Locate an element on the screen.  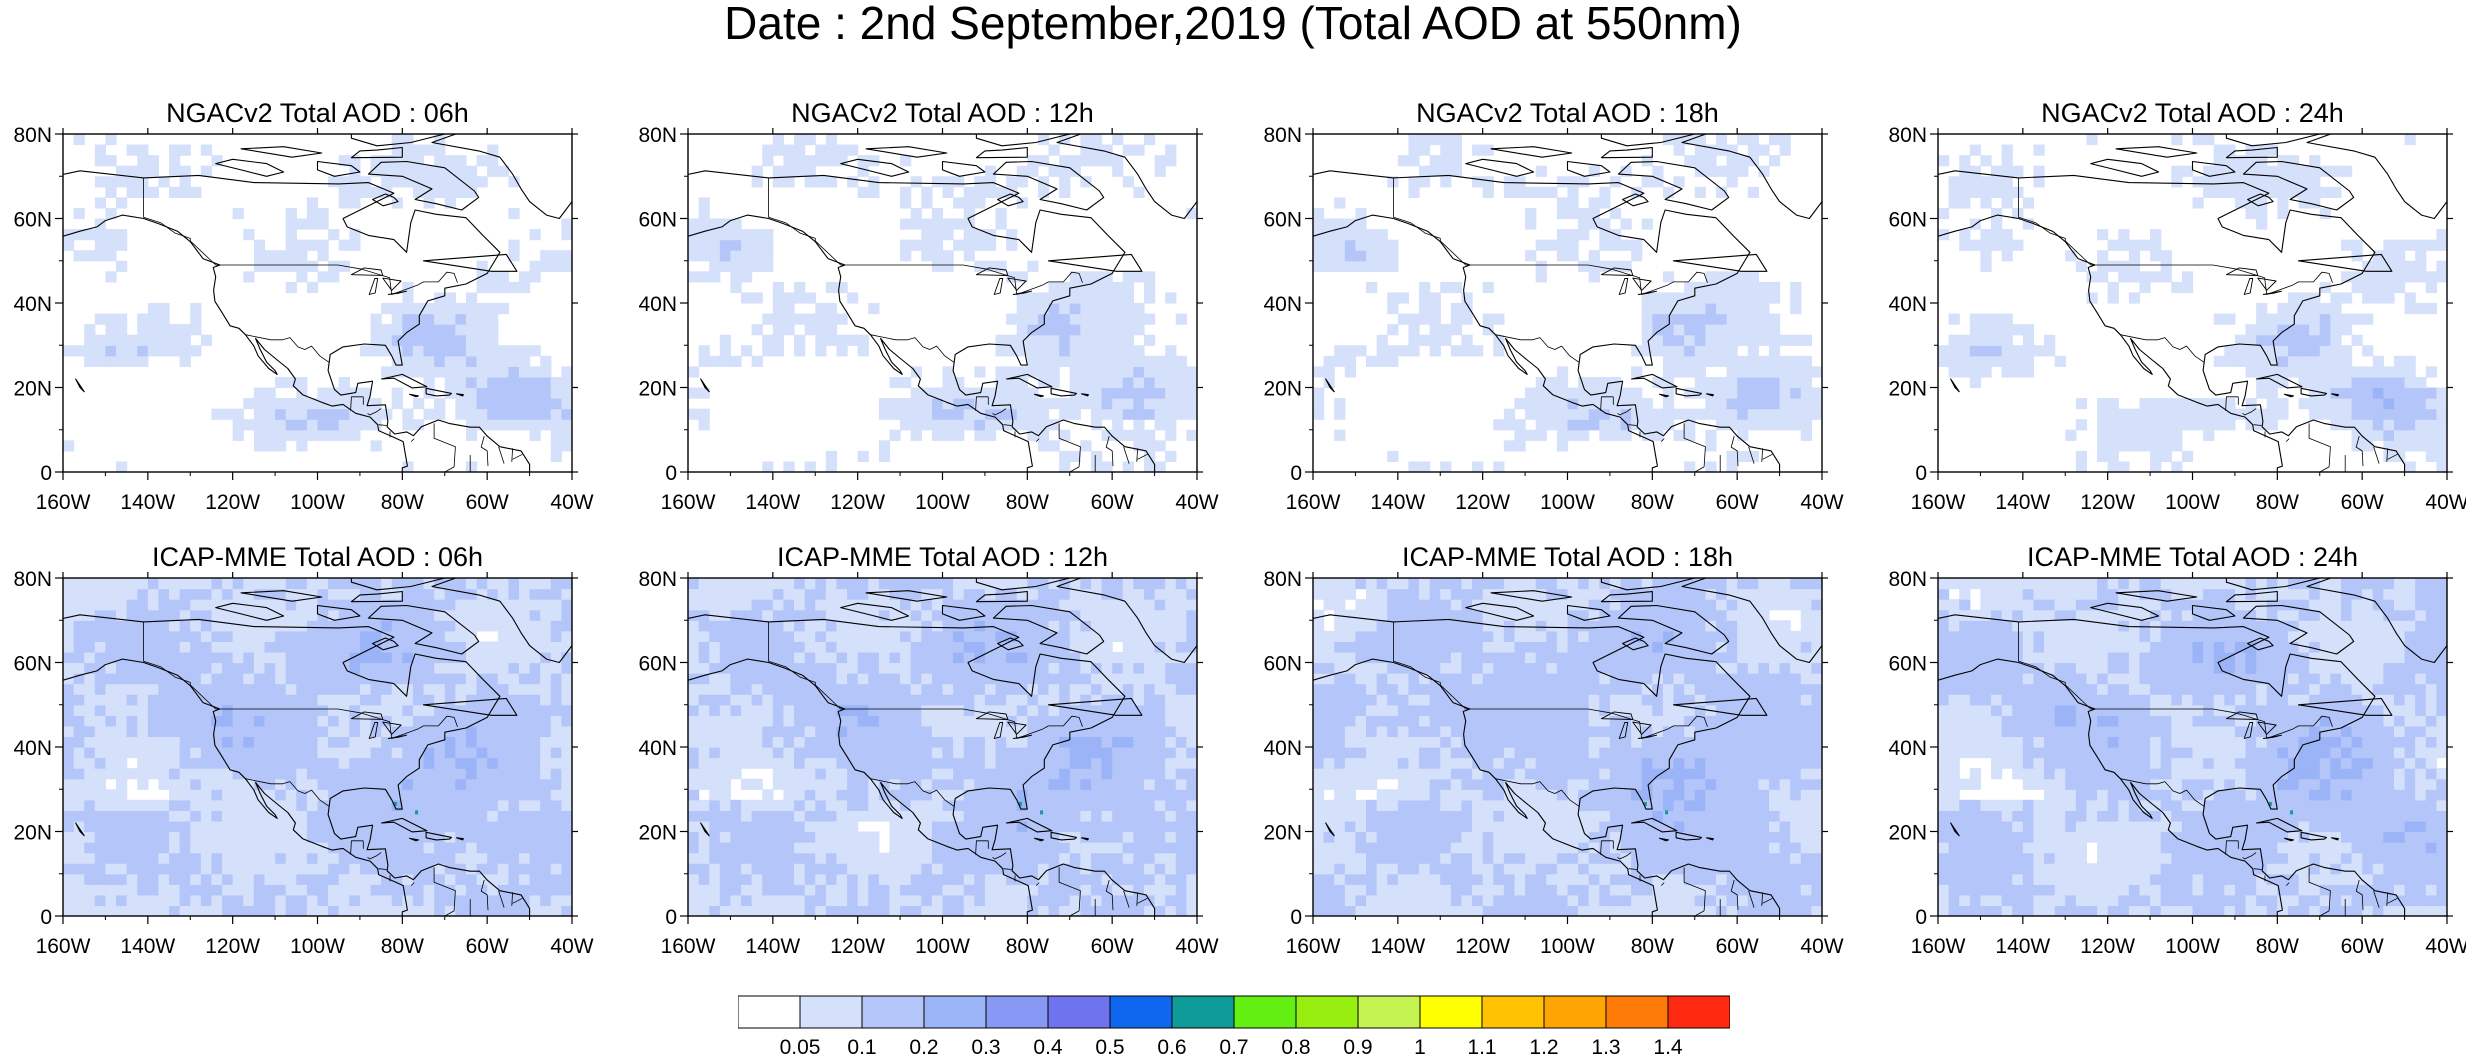
colorbar-label: 0.5 is located at coordinates (1109, 1046).